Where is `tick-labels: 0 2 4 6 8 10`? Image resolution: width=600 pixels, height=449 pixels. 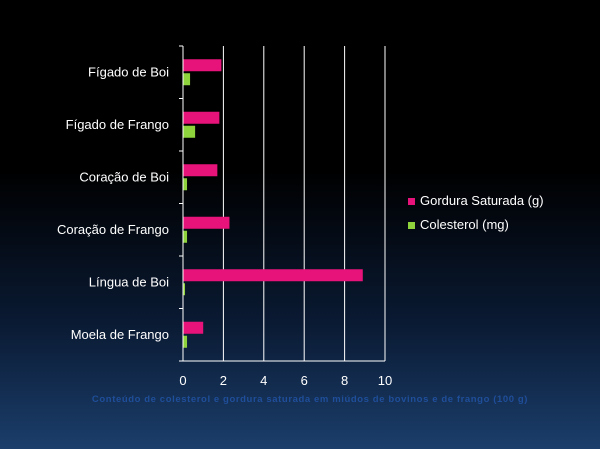
tick-labels: 0 2 4 6 8 10 is located at coordinates (285, 380).